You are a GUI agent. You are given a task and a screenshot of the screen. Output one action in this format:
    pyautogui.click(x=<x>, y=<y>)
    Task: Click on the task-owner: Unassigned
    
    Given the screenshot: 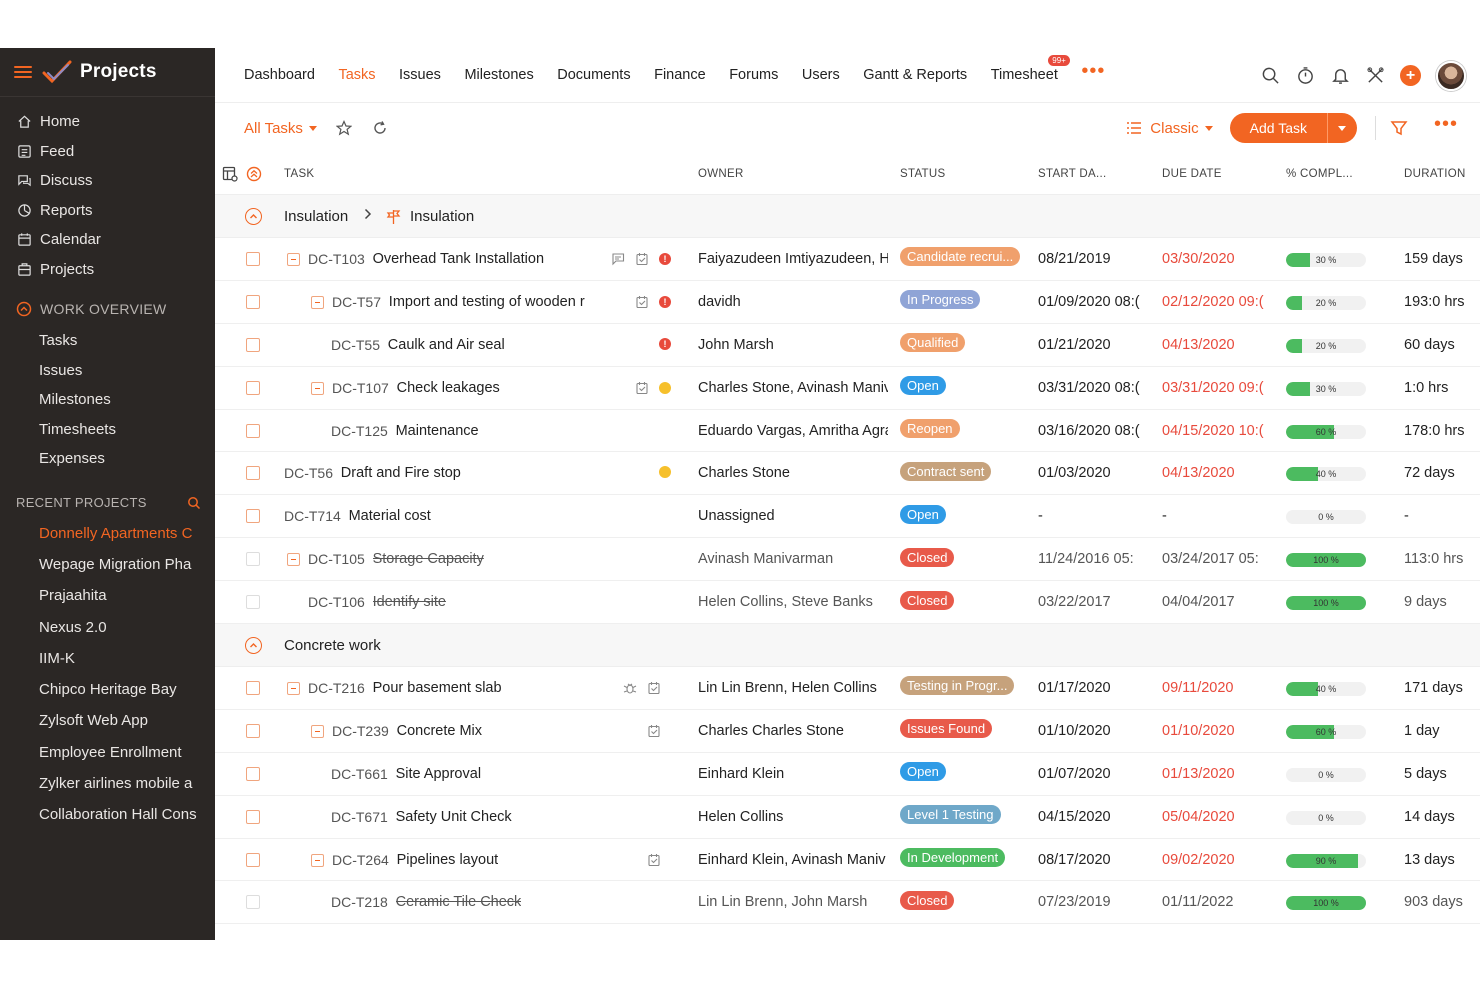 What is the action you would take?
    pyautogui.click(x=736, y=516)
    